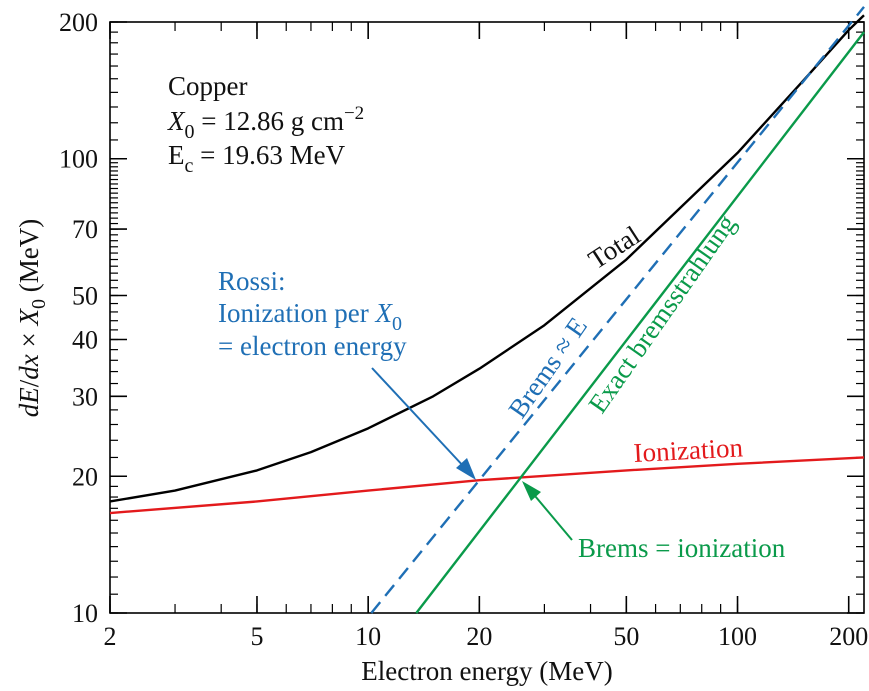 Image resolution: width=869 pixels, height=691 pixels. What do you see at coordinates (419, 418) in the screenshot?
I see `rossi-arrow-shaft` at bounding box center [419, 418].